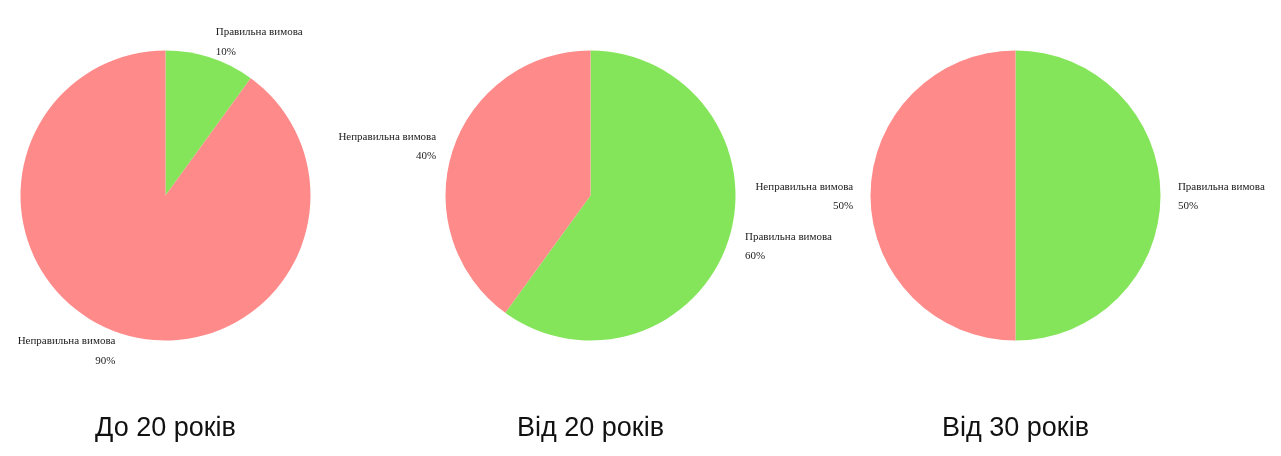  I want to click on data-label: 10%, so click(225, 50).